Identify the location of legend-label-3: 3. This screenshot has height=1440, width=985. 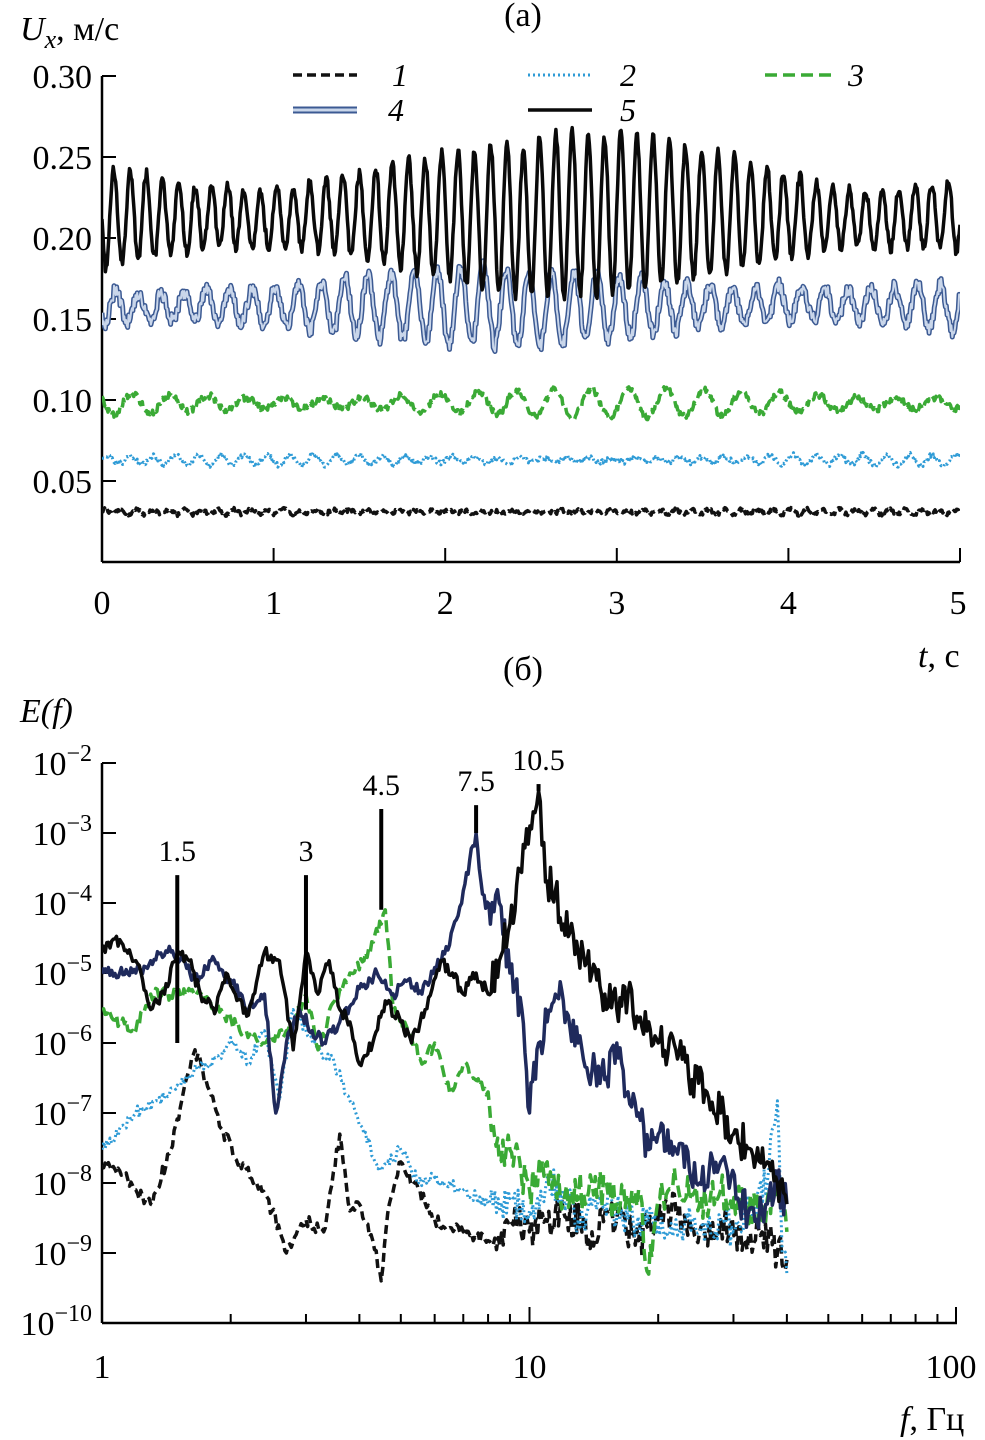
(855, 75).